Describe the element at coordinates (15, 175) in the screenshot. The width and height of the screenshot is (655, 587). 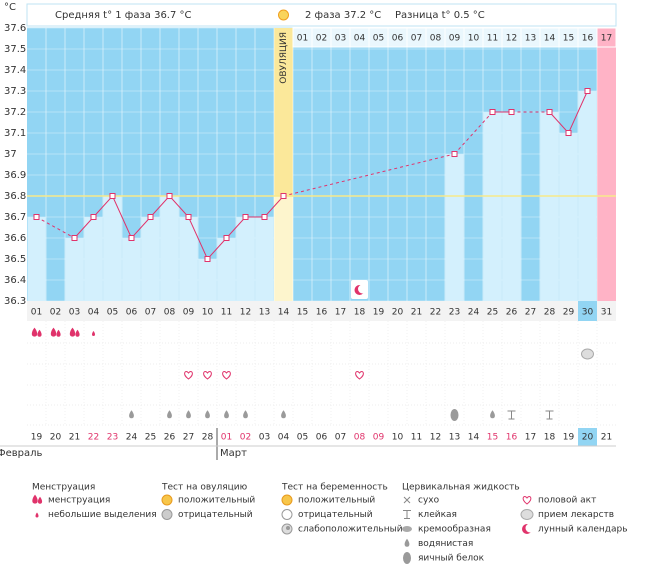
I see `y-tick-label: 36.9` at that location.